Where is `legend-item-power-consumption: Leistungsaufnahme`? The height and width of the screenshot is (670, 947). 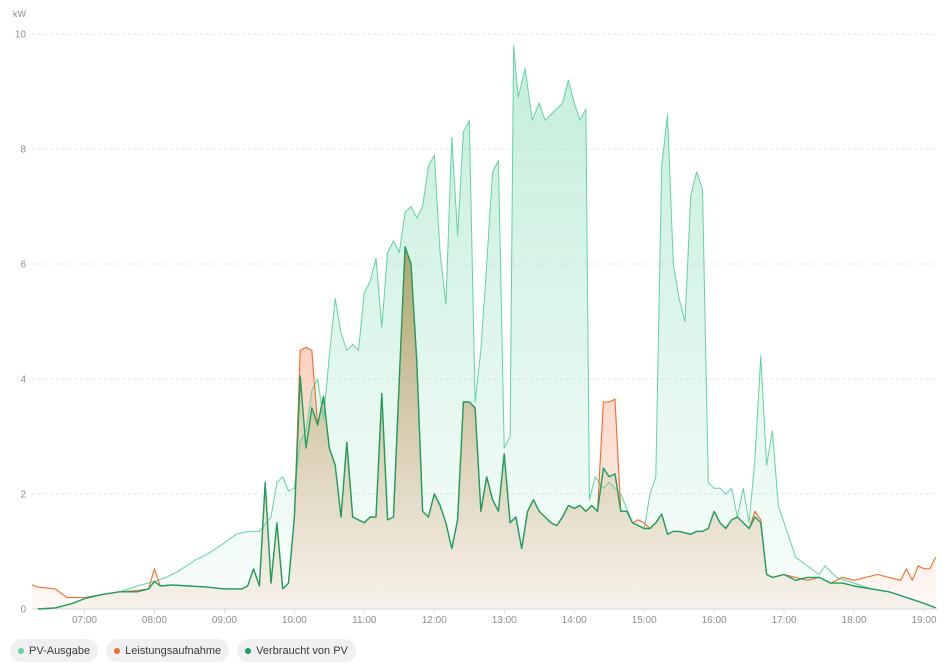
legend-item-power-consumption: Leistungsaufnahme is located at coordinates (168, 650).